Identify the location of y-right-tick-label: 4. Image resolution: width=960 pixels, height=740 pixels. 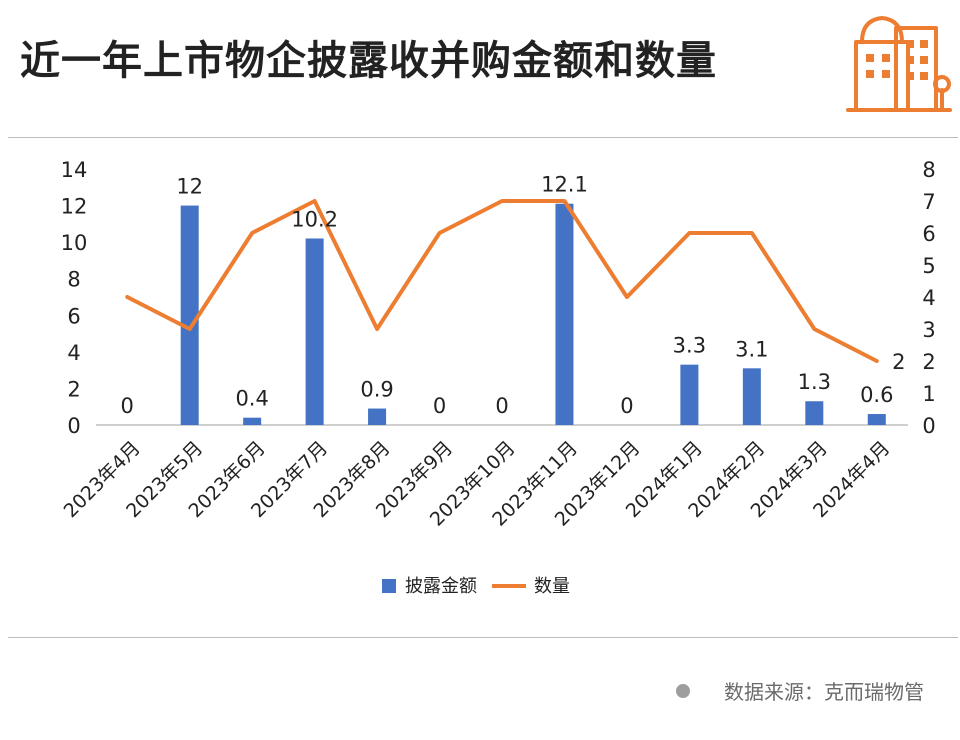
(928, 298).